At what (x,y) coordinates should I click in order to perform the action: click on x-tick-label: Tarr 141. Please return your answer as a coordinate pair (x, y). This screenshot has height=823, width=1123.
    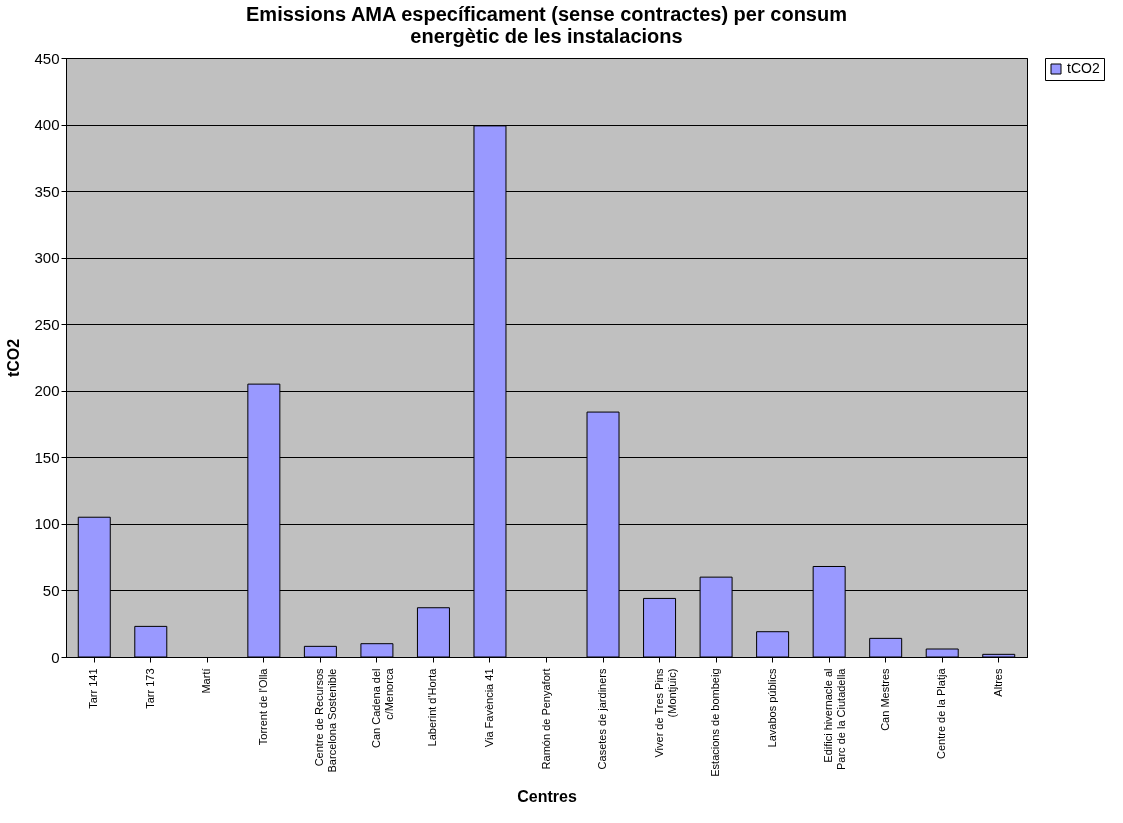
    Looking at the image, I should click on (93, 688).